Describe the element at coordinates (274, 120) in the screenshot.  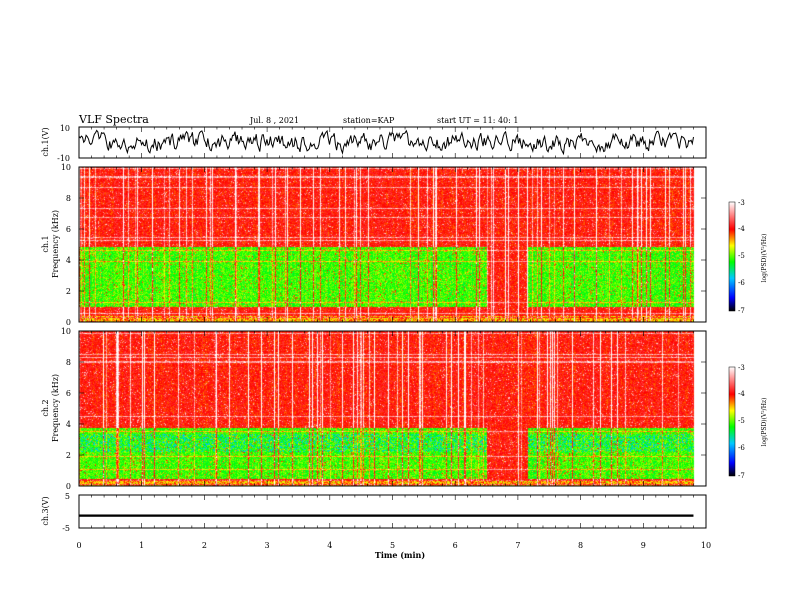
I see `date-label: Jul. 8 , 2021` at that location.